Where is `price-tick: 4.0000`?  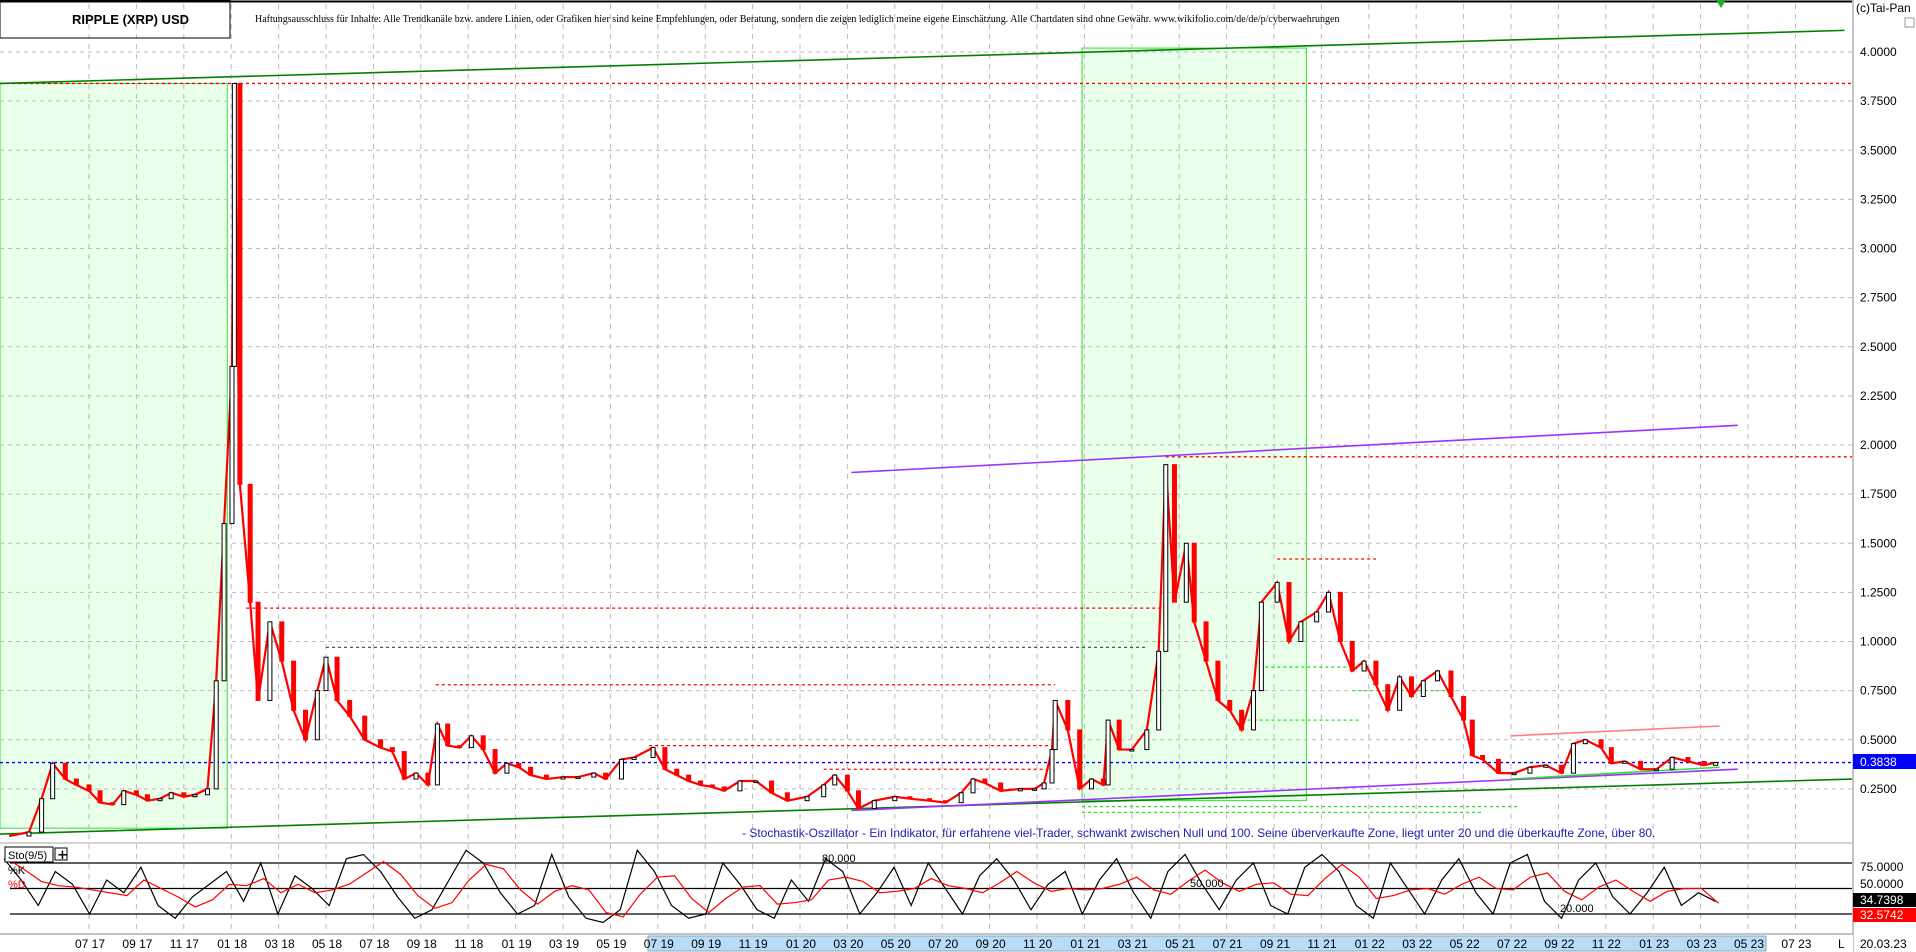 price-tick: 4.0000 is located at coordinates (1878, 52).